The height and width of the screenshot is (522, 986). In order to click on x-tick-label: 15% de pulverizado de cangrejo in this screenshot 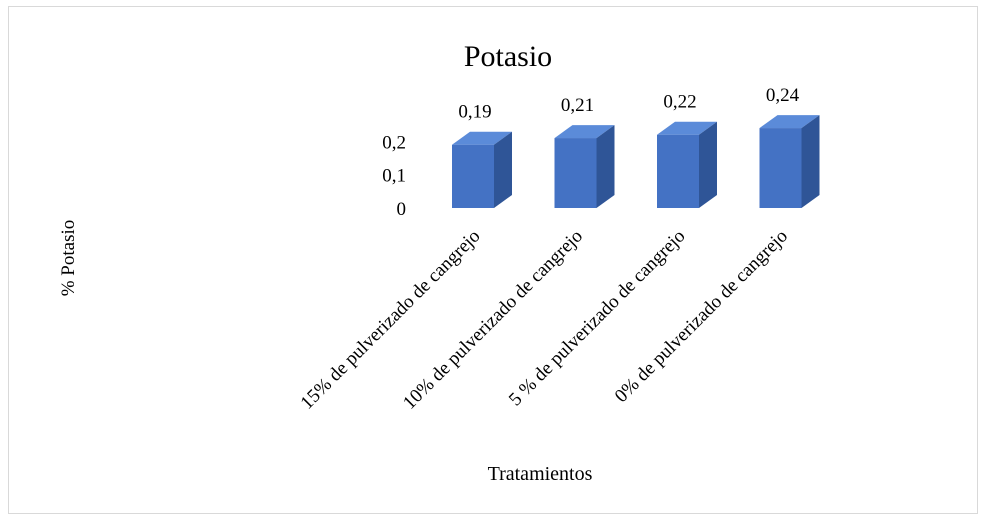, I will do `click(391, 320)`.